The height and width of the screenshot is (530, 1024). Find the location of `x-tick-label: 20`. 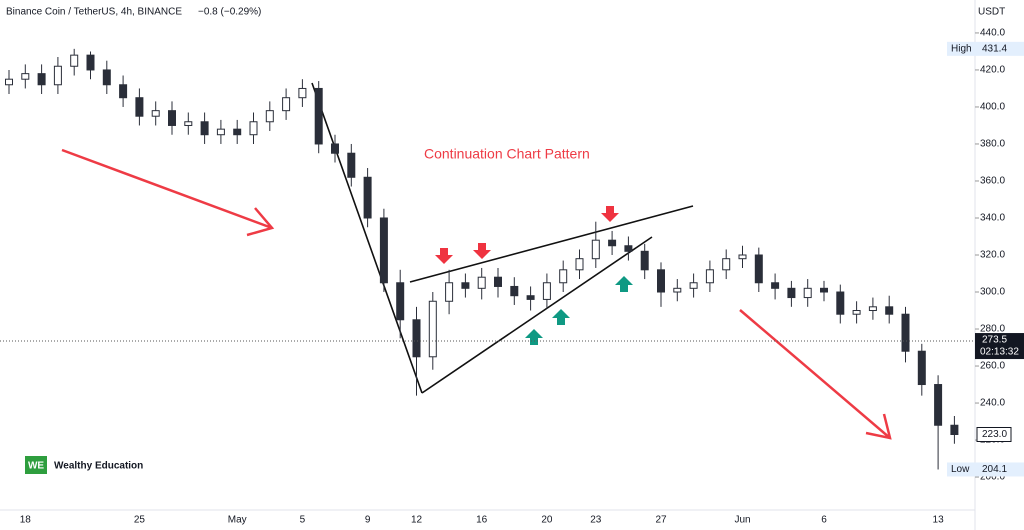

x-tick-label: 20 is located at coordinates (547, 520).